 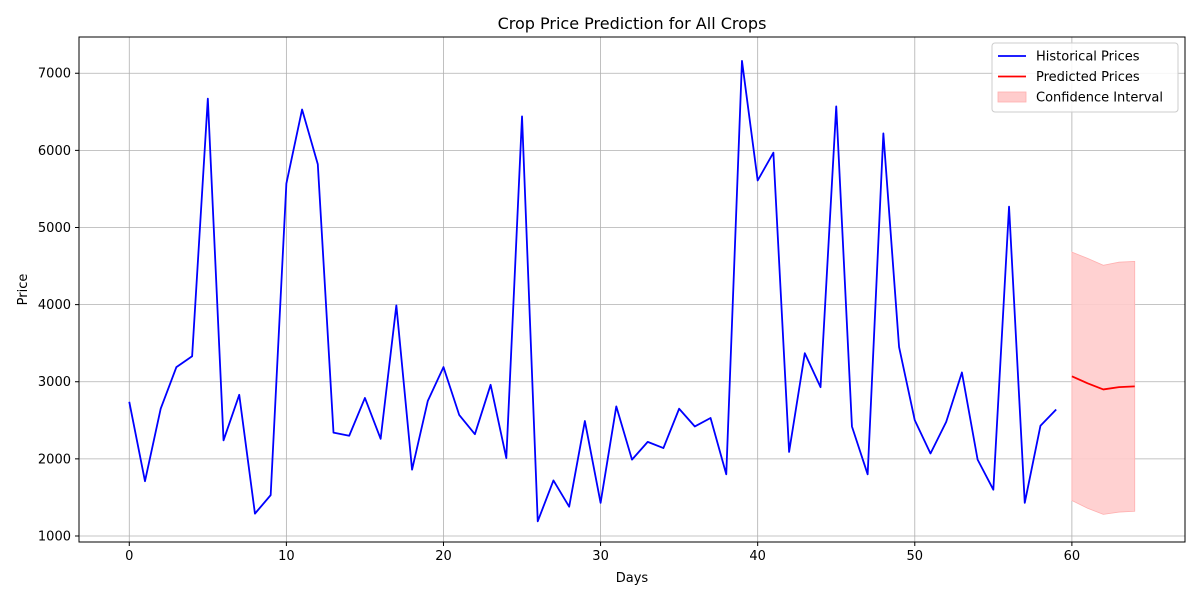 What do you see at coordinates (1088, 77) in the screenshot?
I see `legend-label: Predicted Prices` at bounding box center [1088, 77].